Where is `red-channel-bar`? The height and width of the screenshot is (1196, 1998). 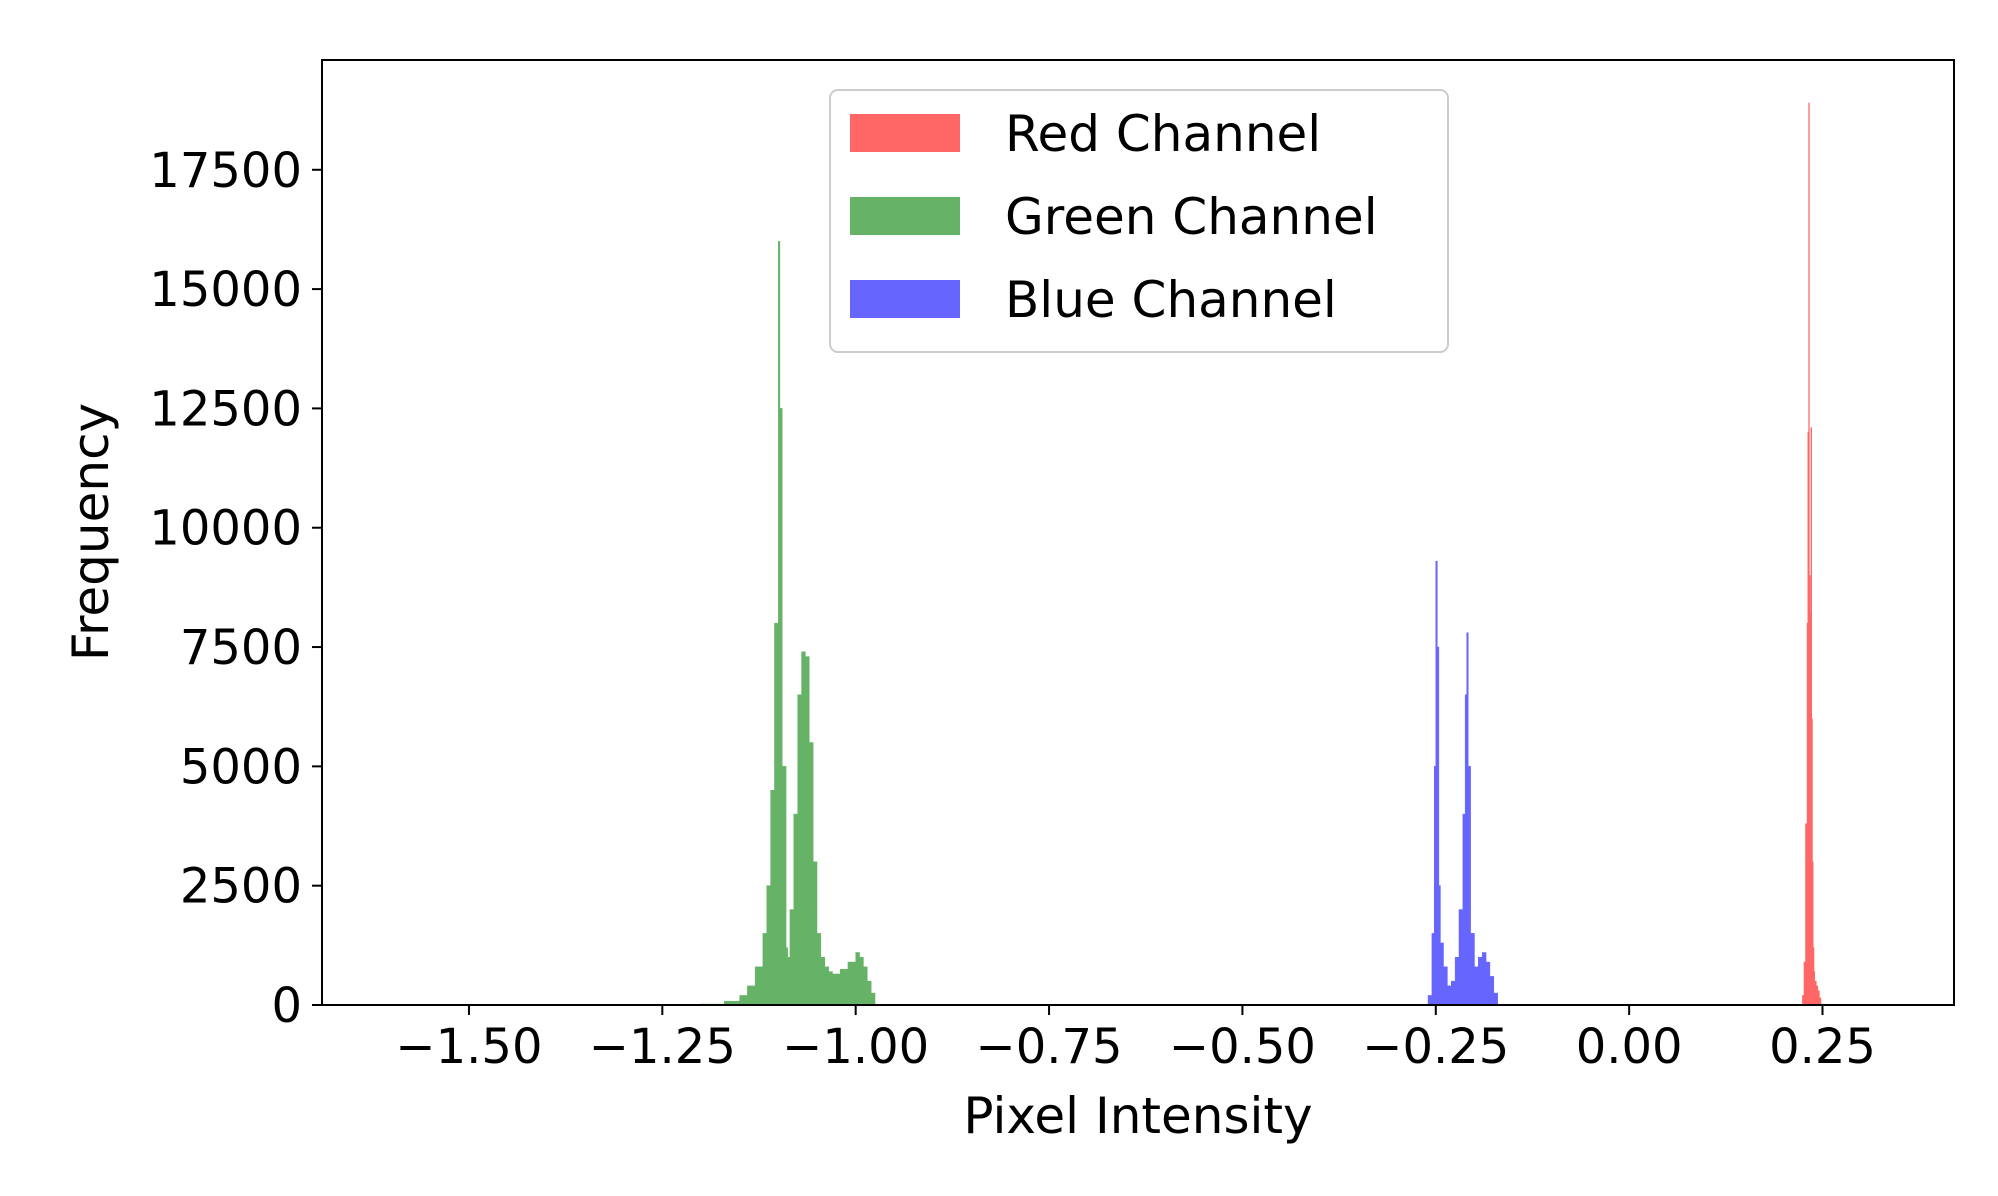
red-channel-bar is located at coordinates (1820, 1001).